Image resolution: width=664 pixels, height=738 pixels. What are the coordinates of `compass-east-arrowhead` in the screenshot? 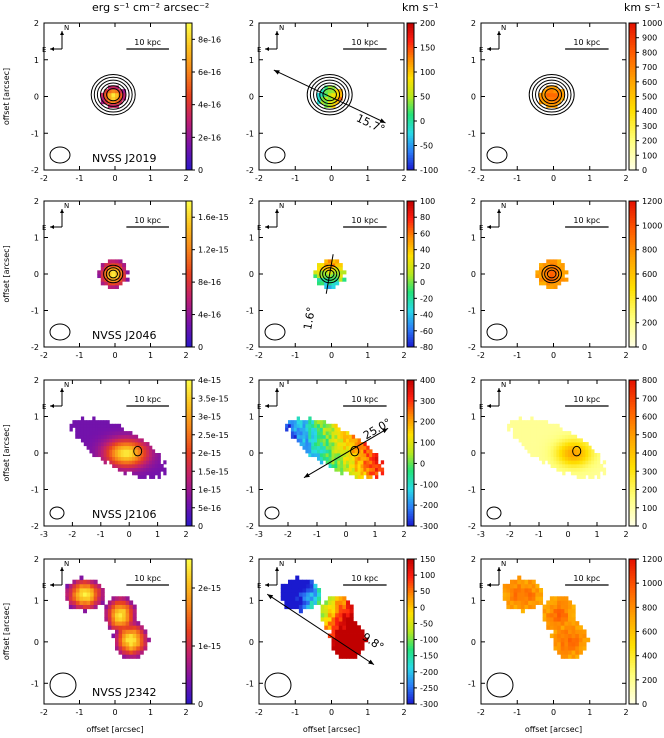 It's located at (267, 406).